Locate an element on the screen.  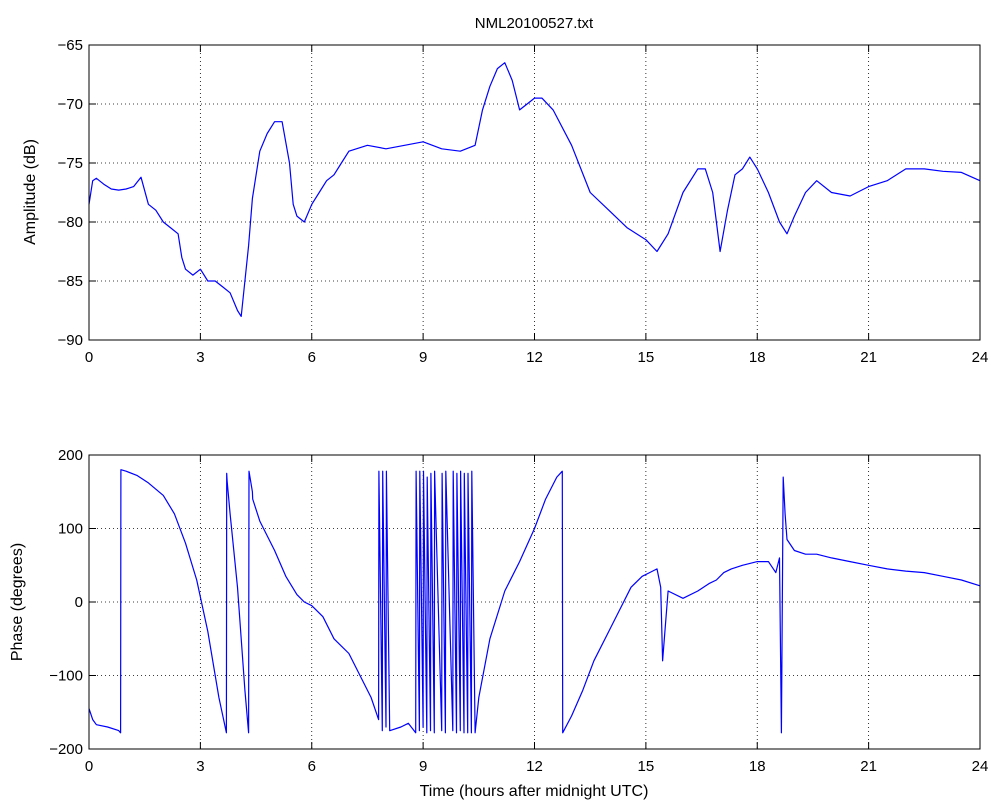
phase-x-tick-label: 9 is located at coordinates (423, 766).